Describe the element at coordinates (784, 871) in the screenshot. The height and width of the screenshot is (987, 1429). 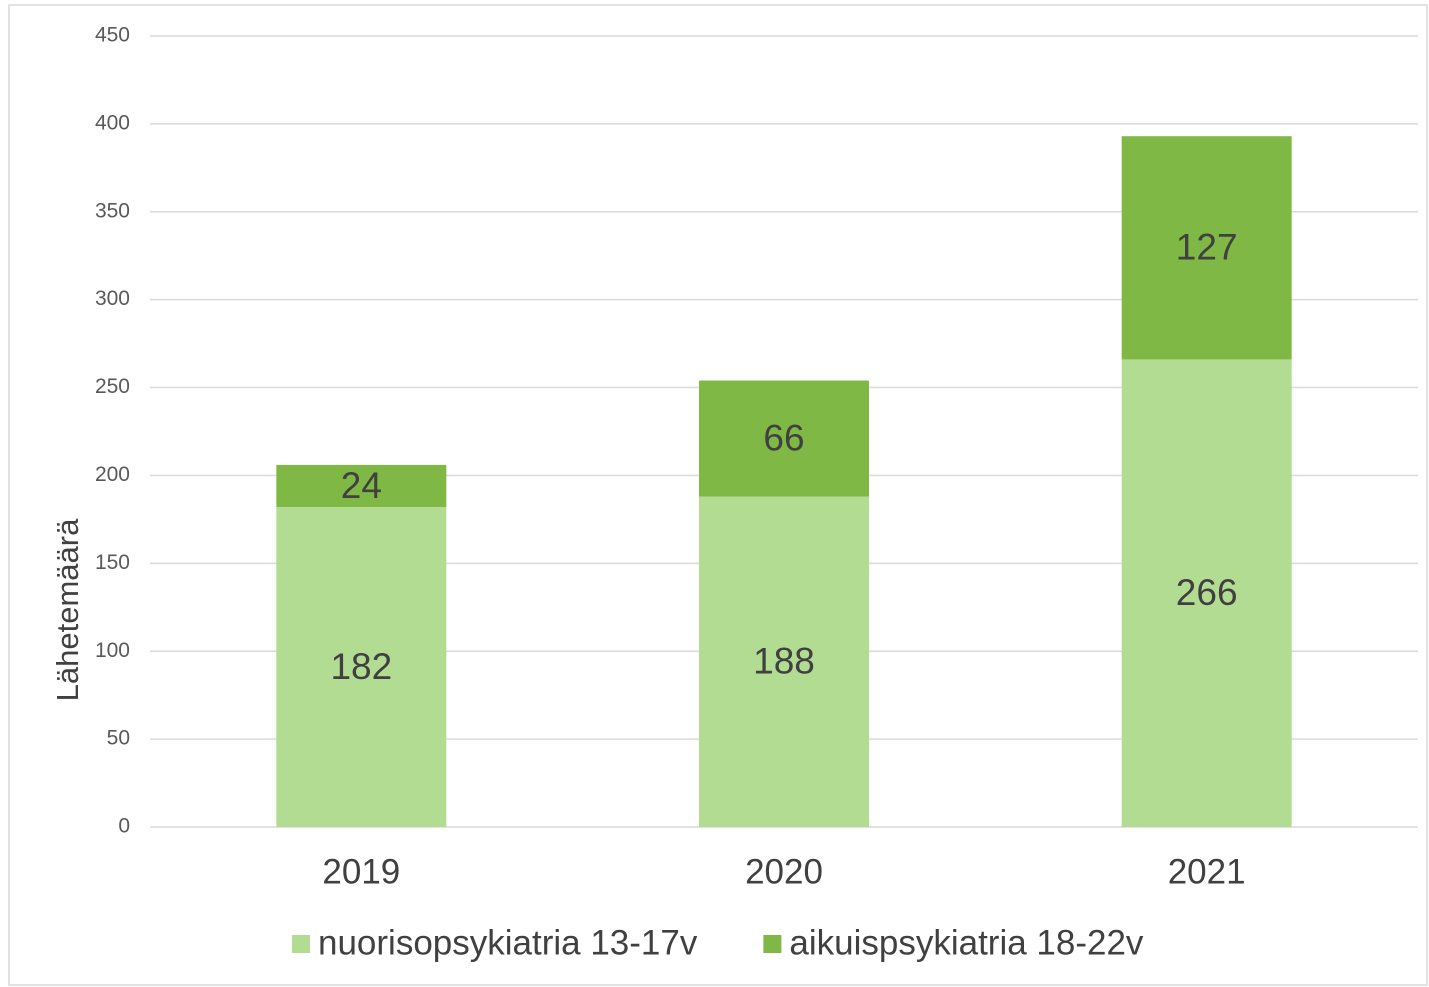
I see `x-tick-label: 2020` at that location.